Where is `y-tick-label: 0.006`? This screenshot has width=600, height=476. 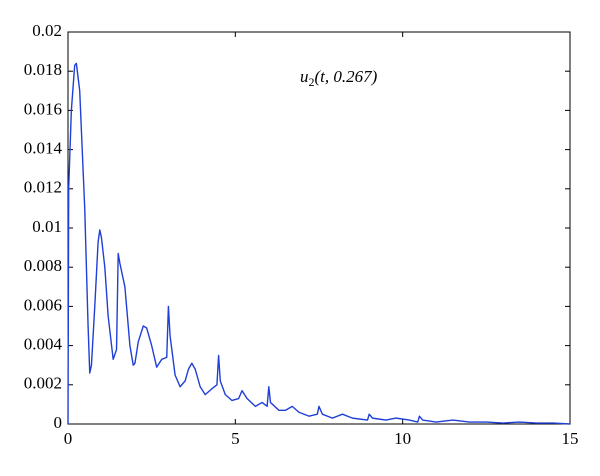
y-tick-label: 0.006 is located at coordinates (43, 304).